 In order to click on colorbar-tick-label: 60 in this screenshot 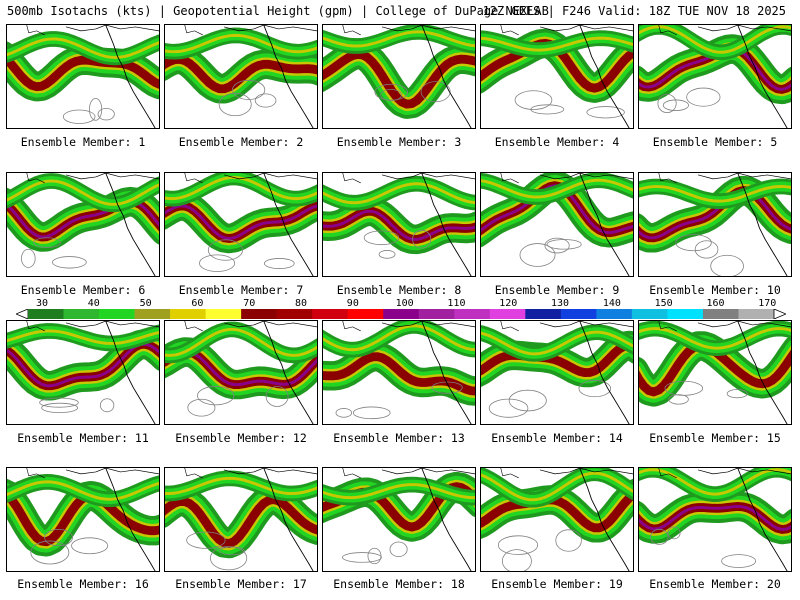, I will do `click(197, 303)`.